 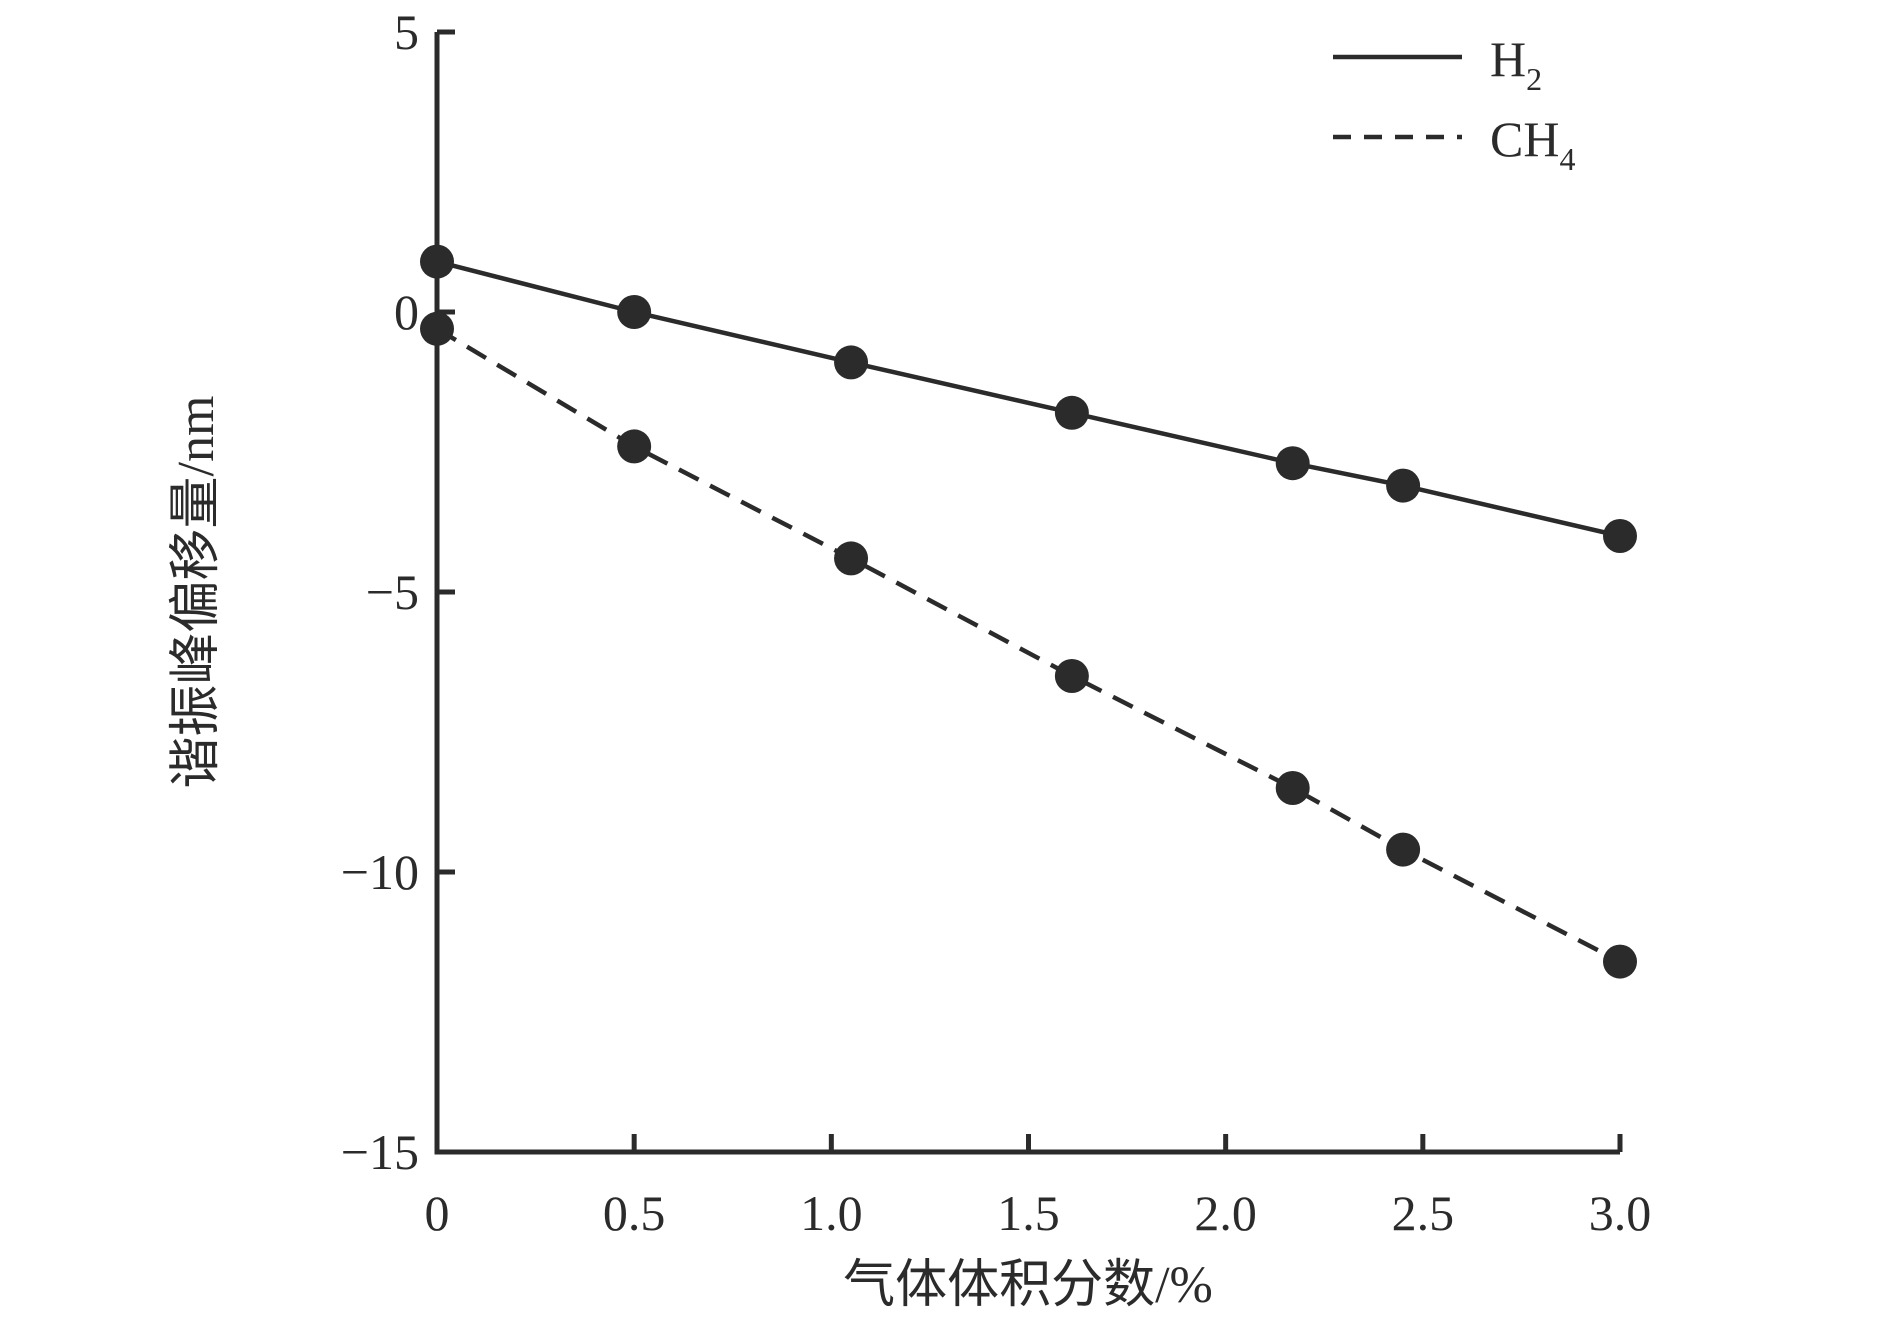 I want to click on legend: H2 CH4, so click(x=1454, y=104).